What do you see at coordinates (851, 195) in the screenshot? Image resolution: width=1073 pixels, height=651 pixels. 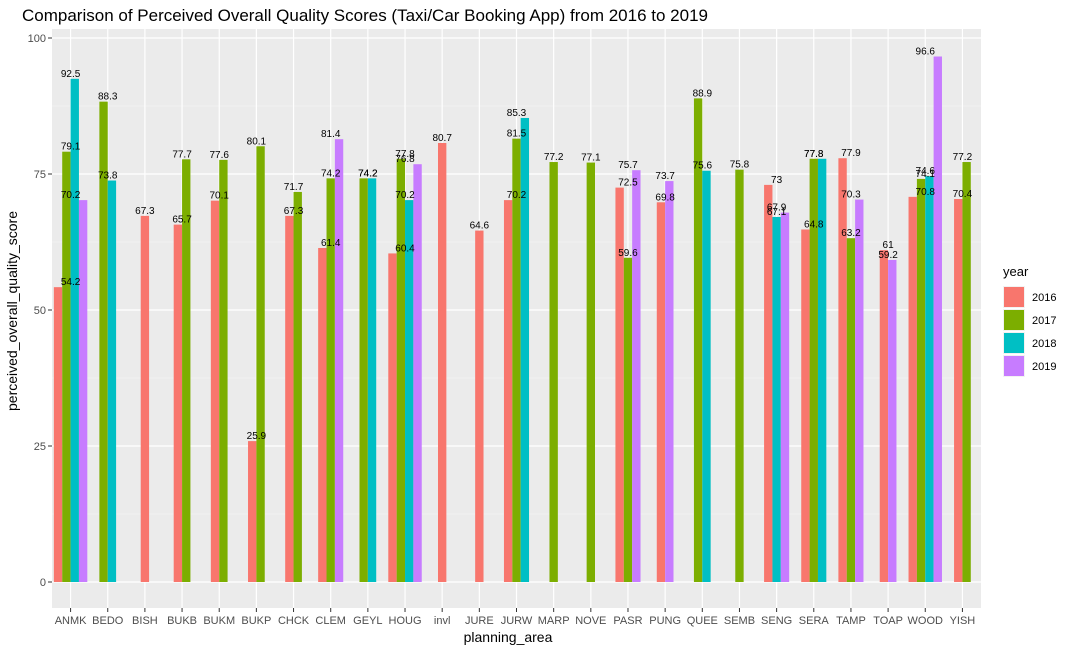 I see `data-label-TAMP-1: 70.3` at bounding box center [851, 195].